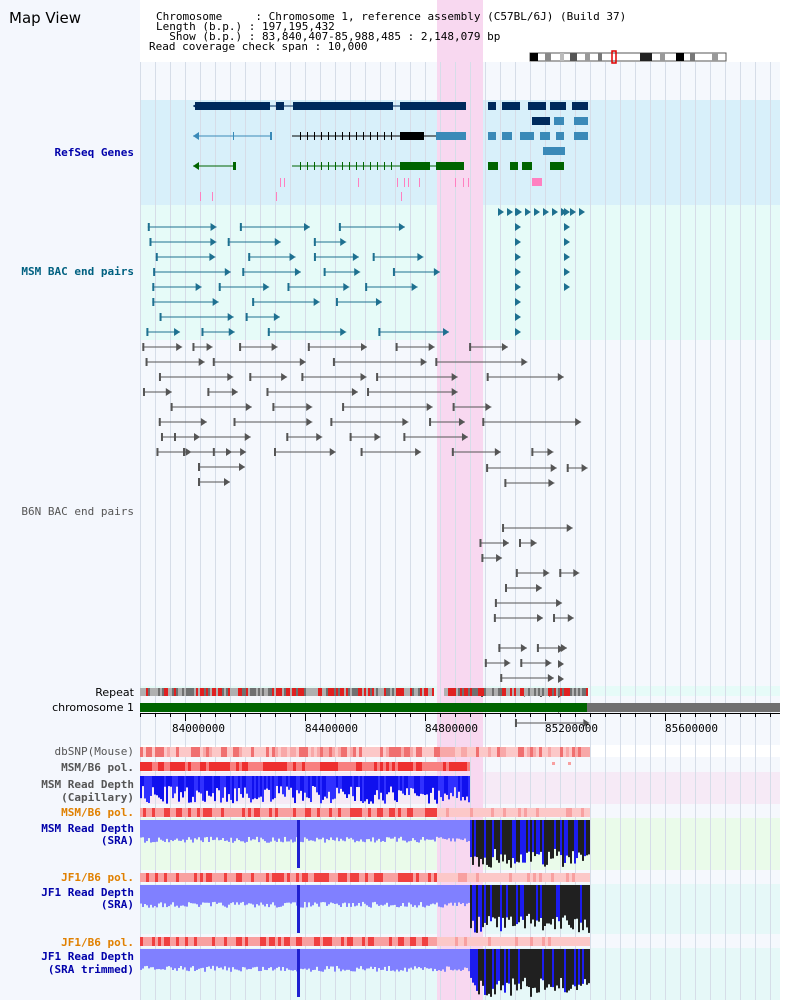 This screenshot has height=1000, width=800. I want to click on track-label-msm-depth-capillary: MSM Read Depth, so click(87, 784).